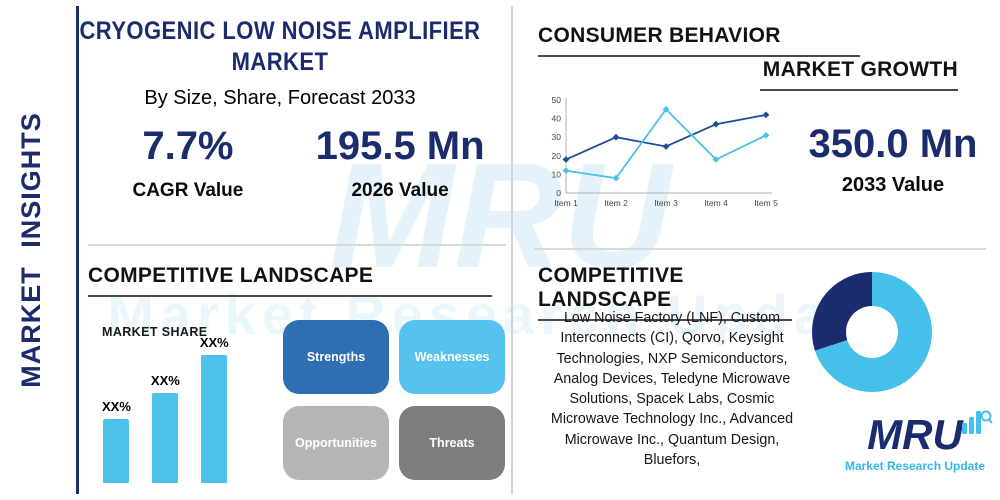 This screenshot has width=1000, height=500. What do you see at coordinates (400, 190) in the screenshot?
I see `base-year-label: 2026 Value` at bounding box center [400, 190].